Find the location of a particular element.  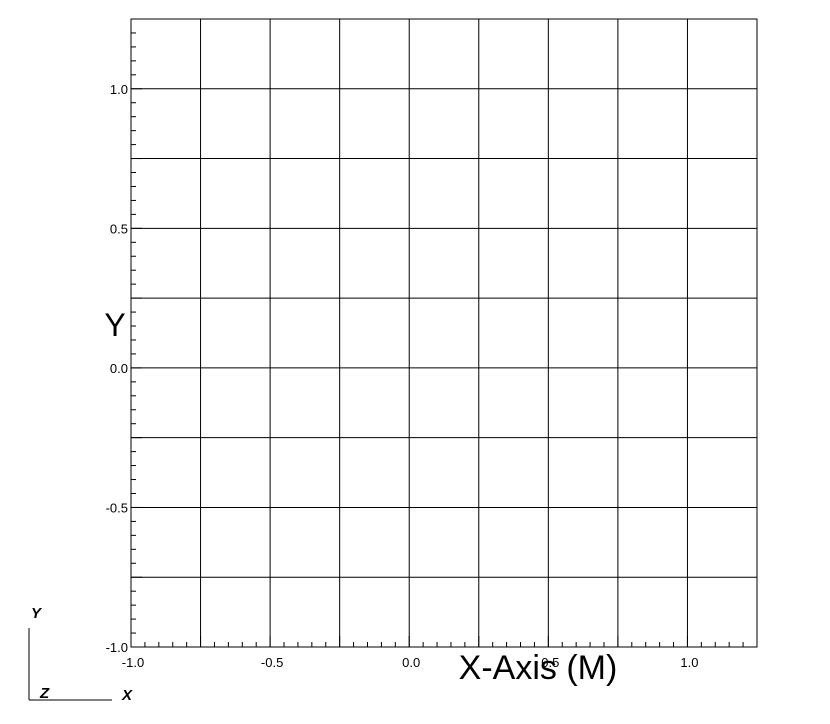

x-tick-label: 0.0 is located at coordinates (411, 662).